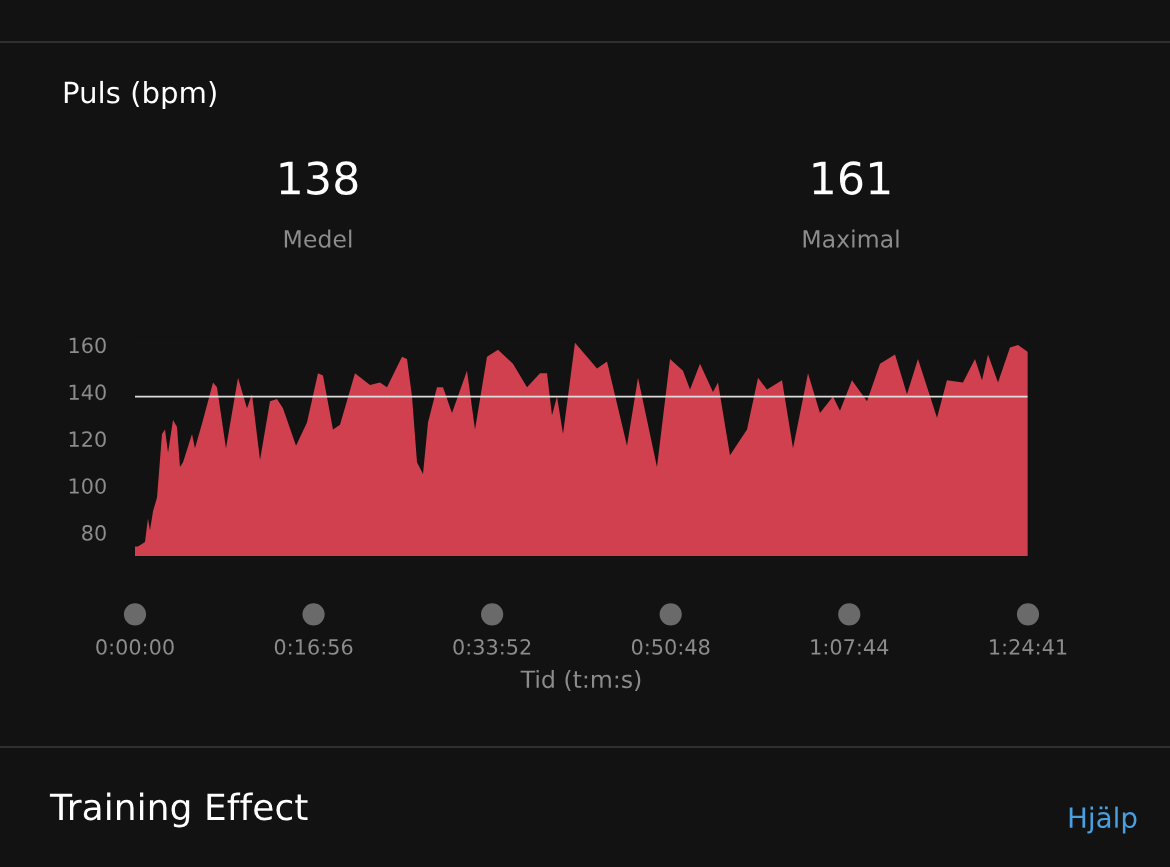  What do you see at coordinates (87, 486) in the screenshot?
I see `y-tick-label: 100` at bounding box center [87, 486].